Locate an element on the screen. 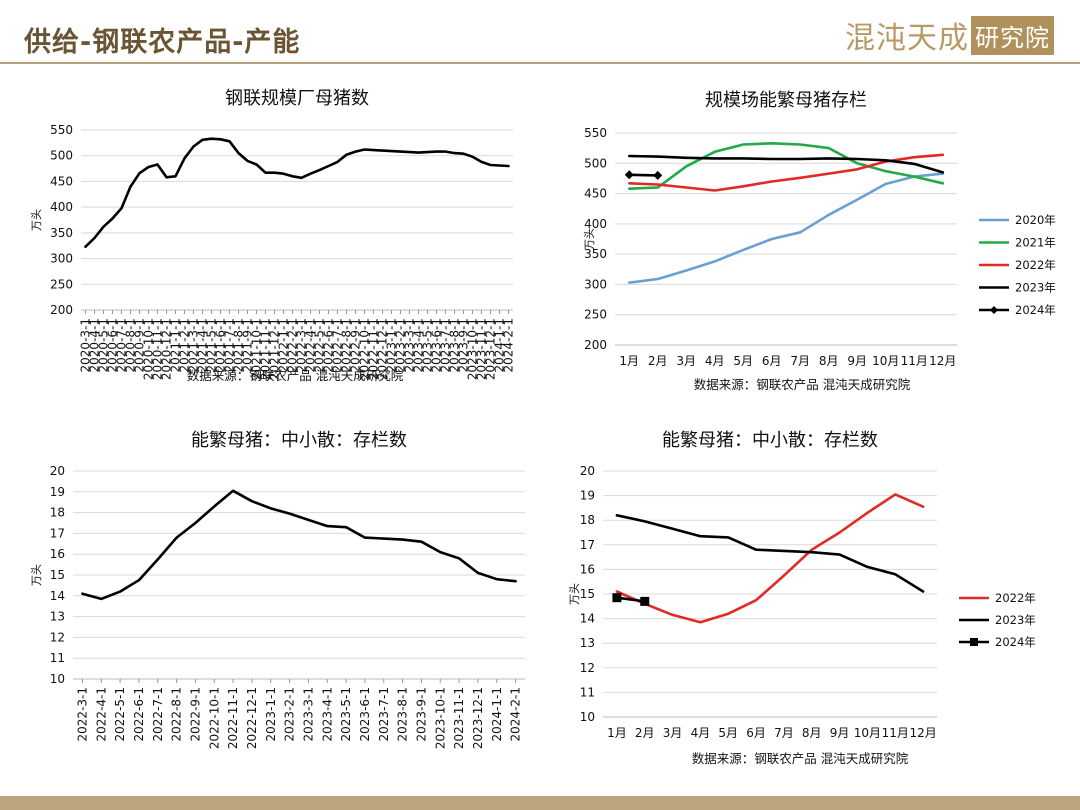 The image size is (1080, 810). x-tick-label: 2020-4-1 is located at coordinates (95, 345).